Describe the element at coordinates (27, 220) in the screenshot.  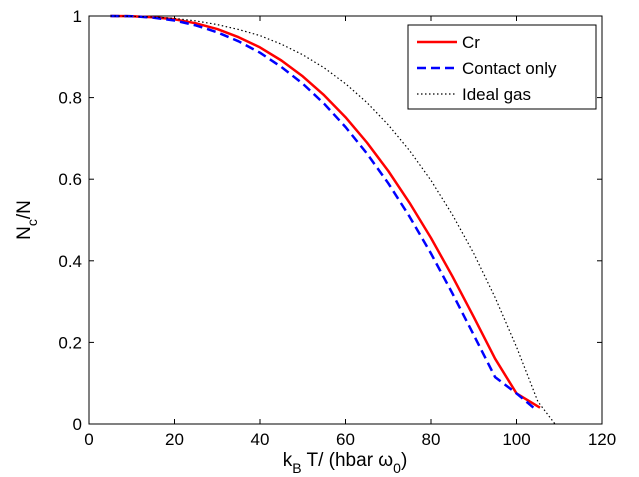
I see `y-axis-label: Nc/N` at that location.